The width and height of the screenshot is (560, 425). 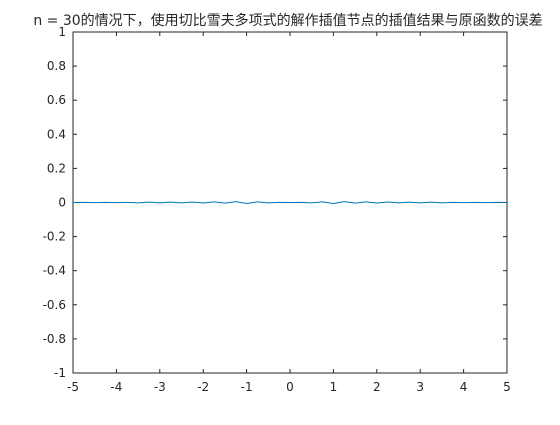 What do you see at coordinates (56, 134) in the screenshot?
I see `y-tick-label: 0.4` at bounding box center [56, 134].